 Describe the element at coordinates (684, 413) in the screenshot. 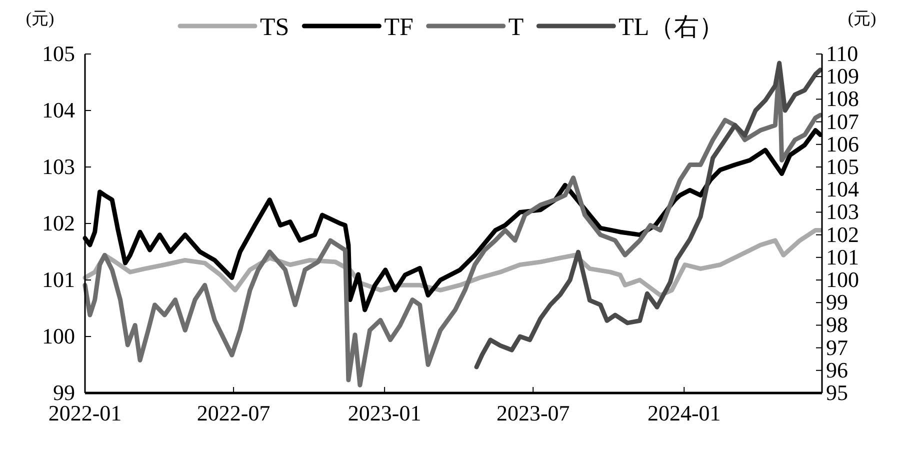

I see `x-tick-label: 2024-01` at that location.